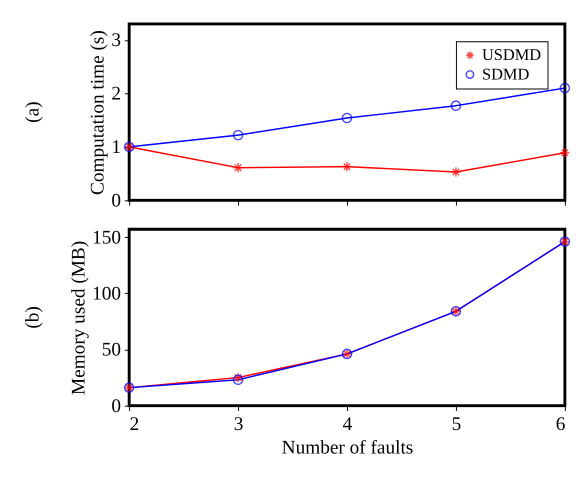 This screenshot has width=588, height=479. Describe the element at coordinates (348, 447) in the screenshot. I see `x-axis-title: Number of faults` at that location.